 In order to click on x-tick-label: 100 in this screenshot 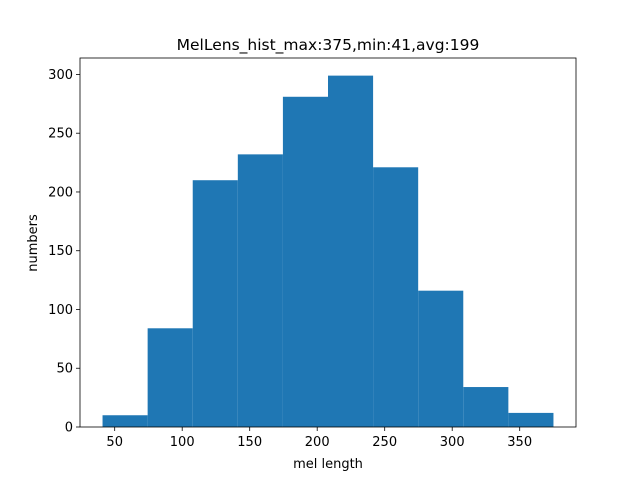, I will do `click(182, 442)`.